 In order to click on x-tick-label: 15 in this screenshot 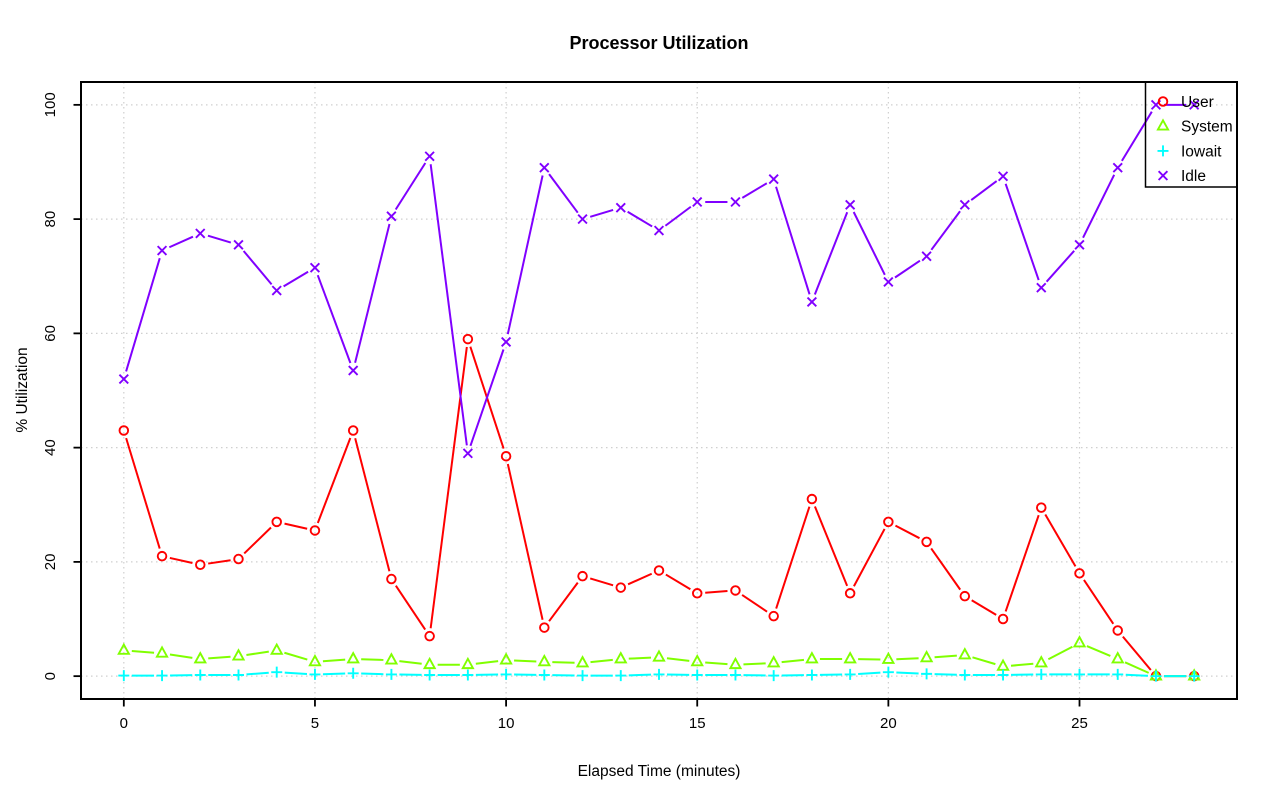, I will do `click(697, 723)`.